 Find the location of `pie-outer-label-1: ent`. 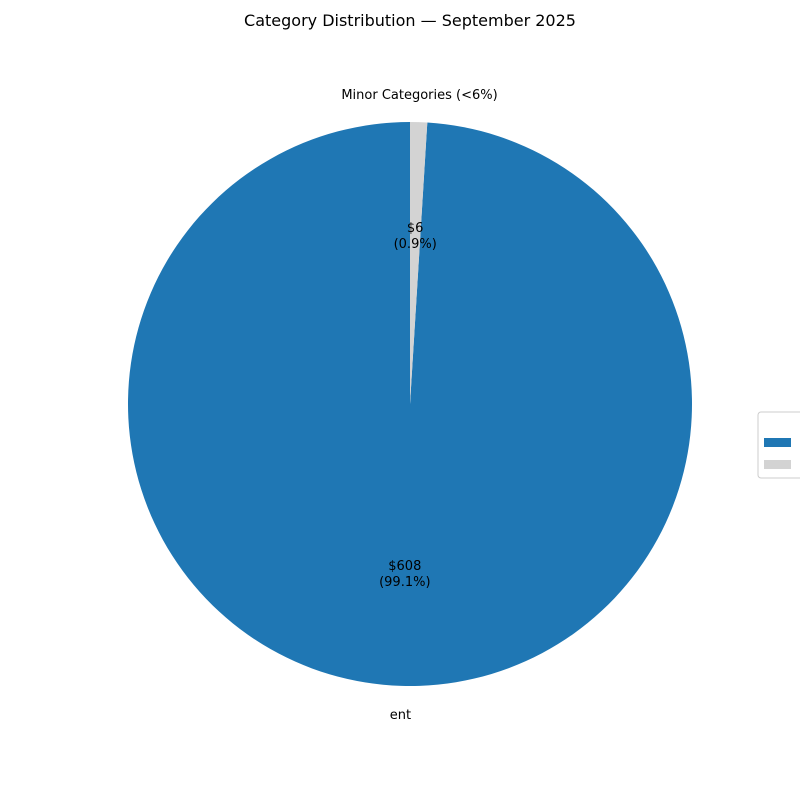

pie-outer-label-1: ent is located at coordinates (400, 715).